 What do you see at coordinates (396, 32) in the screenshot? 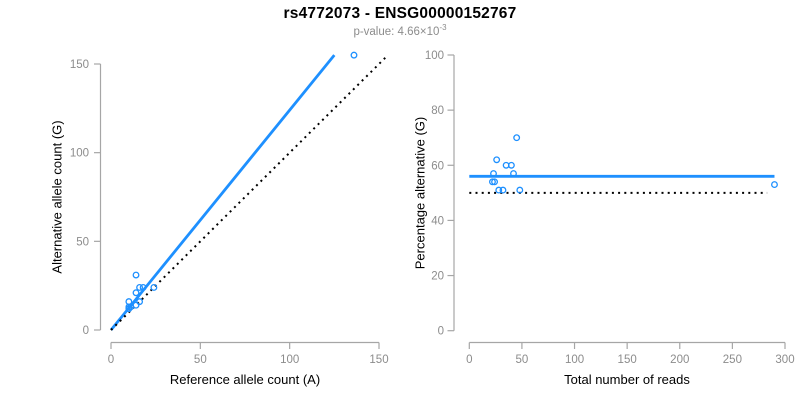
I see `pvalue-text: p-value: 4.66×10` at bounding box center [396, 32].